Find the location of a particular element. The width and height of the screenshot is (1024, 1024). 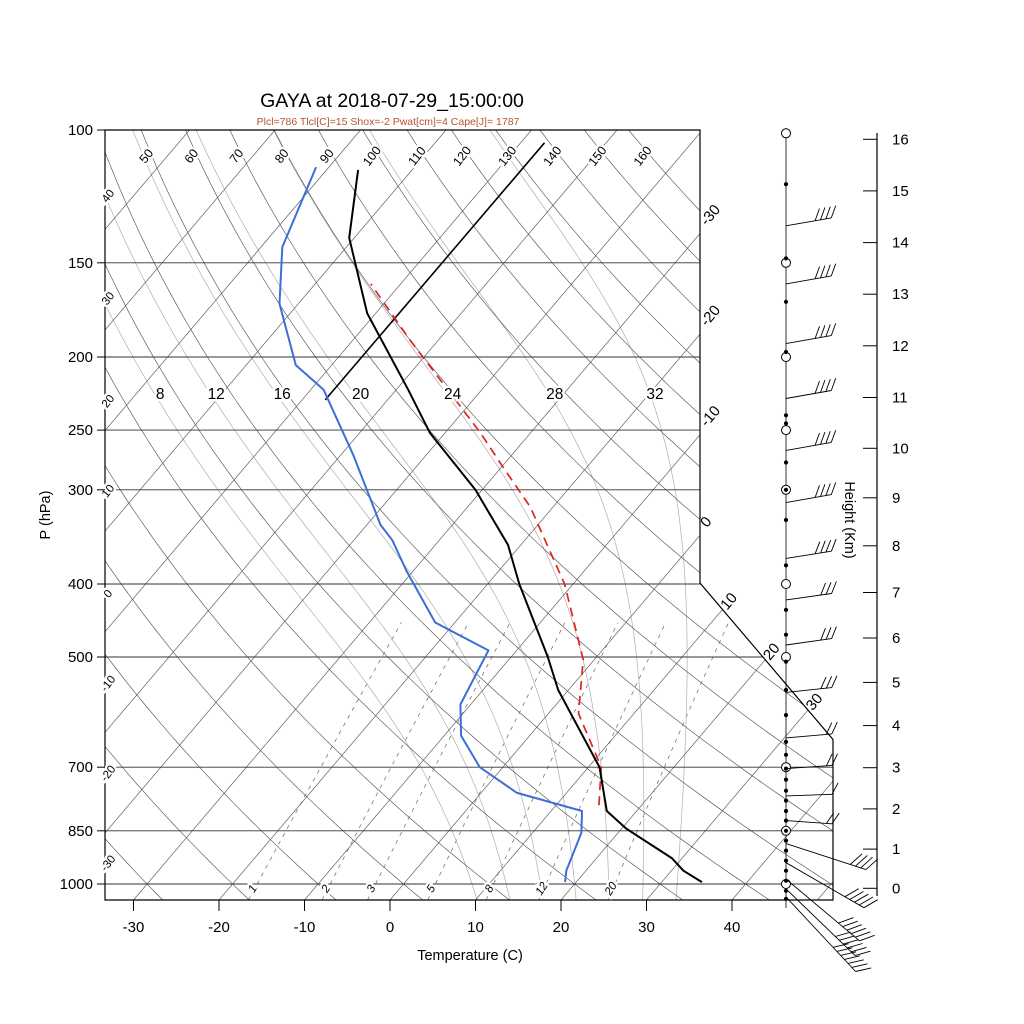

pressure-tick-label: 850 is located at coordinates (80, 831).